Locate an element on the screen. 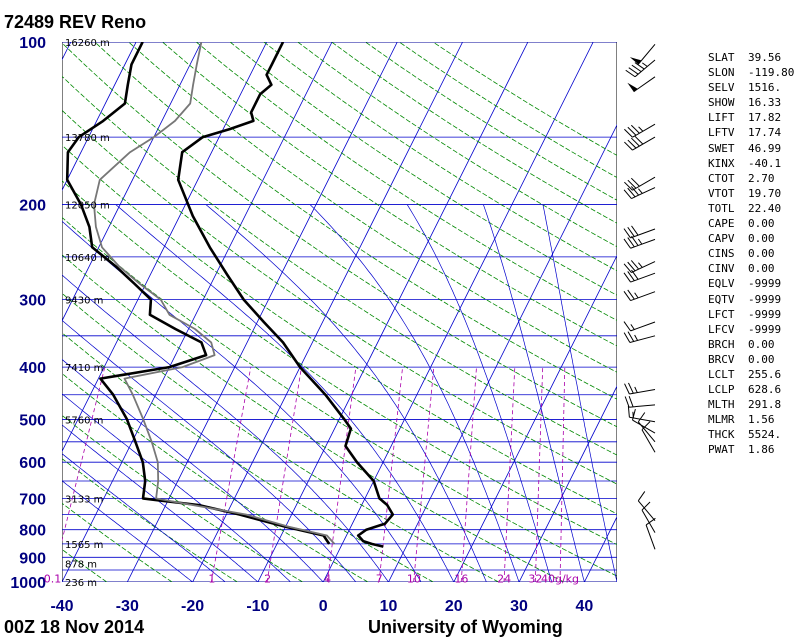 This screenshot has width=800, height=640. mixing-ratio-label: 10 is located at coordinates (414, 578).